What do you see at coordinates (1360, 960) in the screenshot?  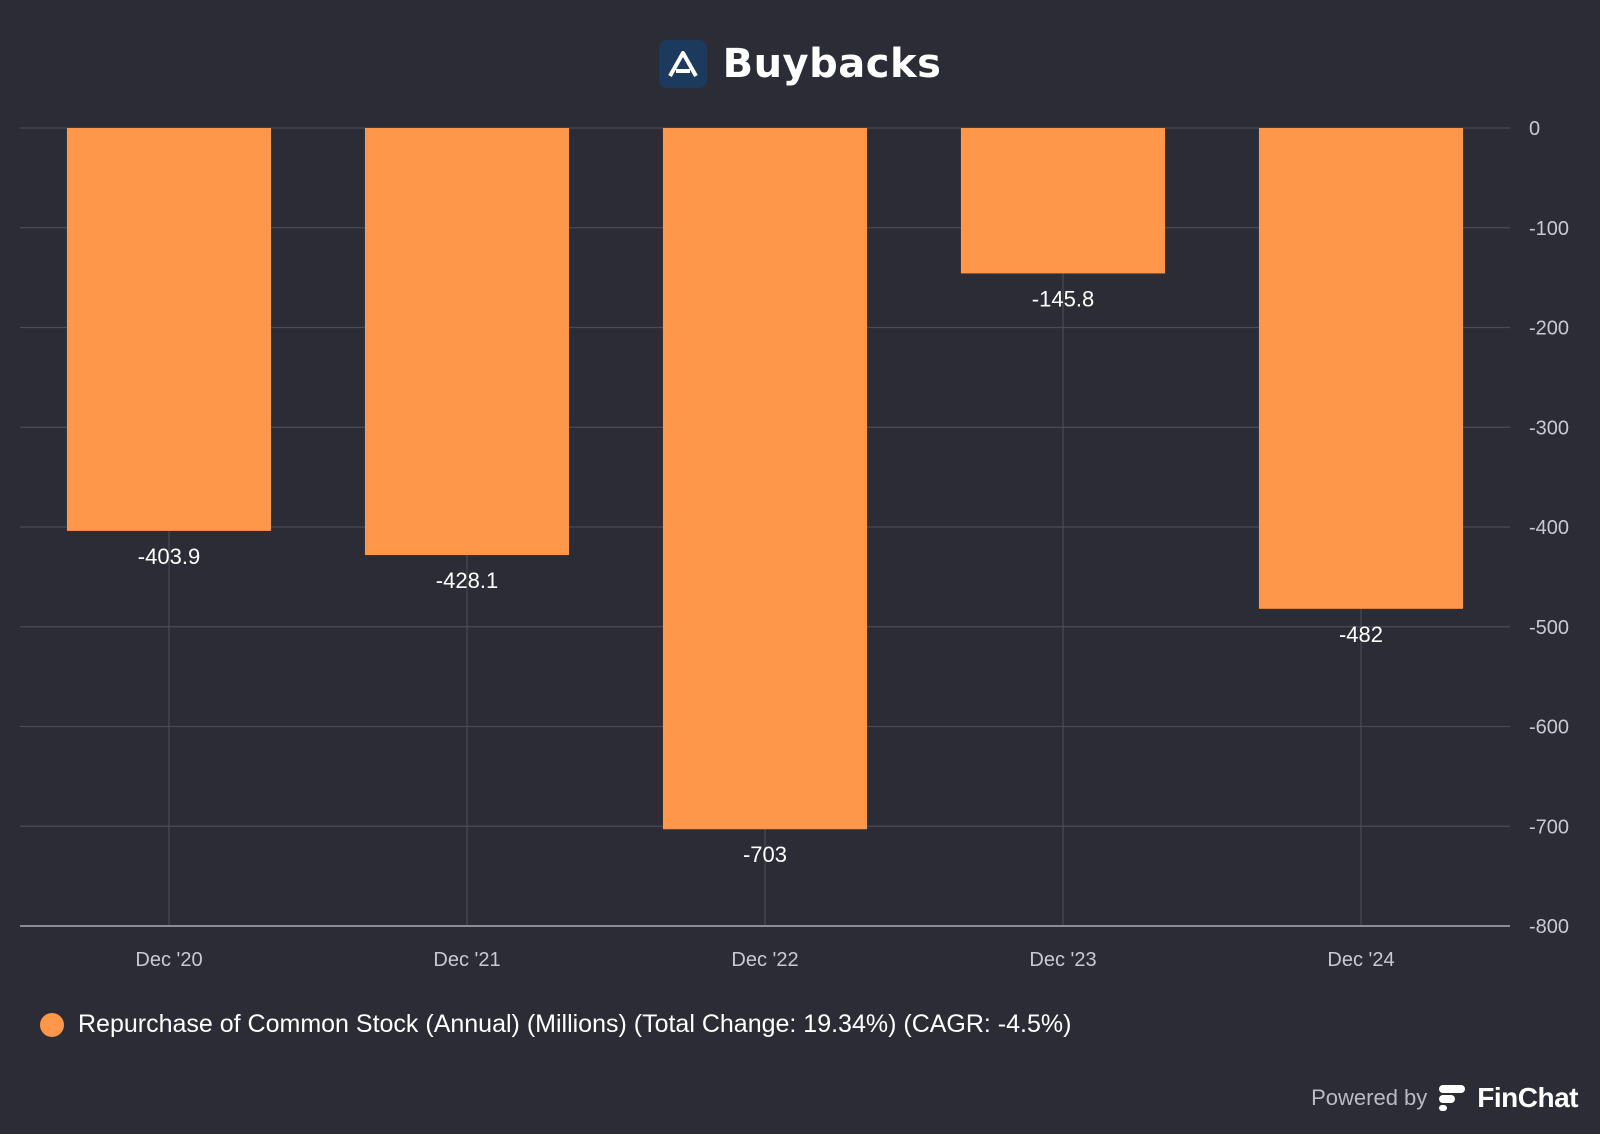 I see `x-tick-label: Dec '24` at bounding box center [1360, 960].